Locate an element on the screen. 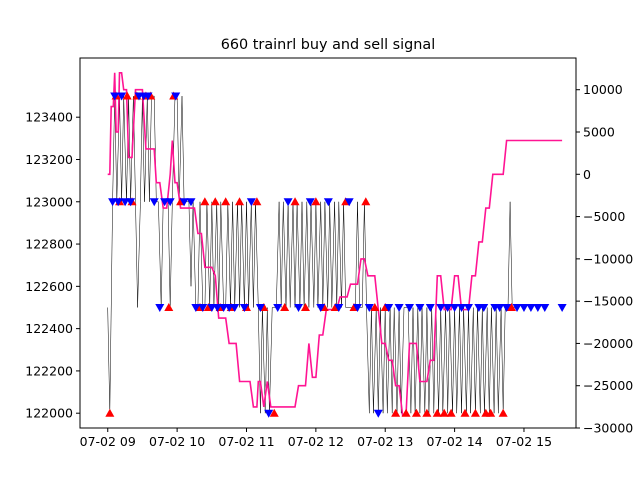  right-y-tick-label: −20000 is located at coordinates (608, 343).